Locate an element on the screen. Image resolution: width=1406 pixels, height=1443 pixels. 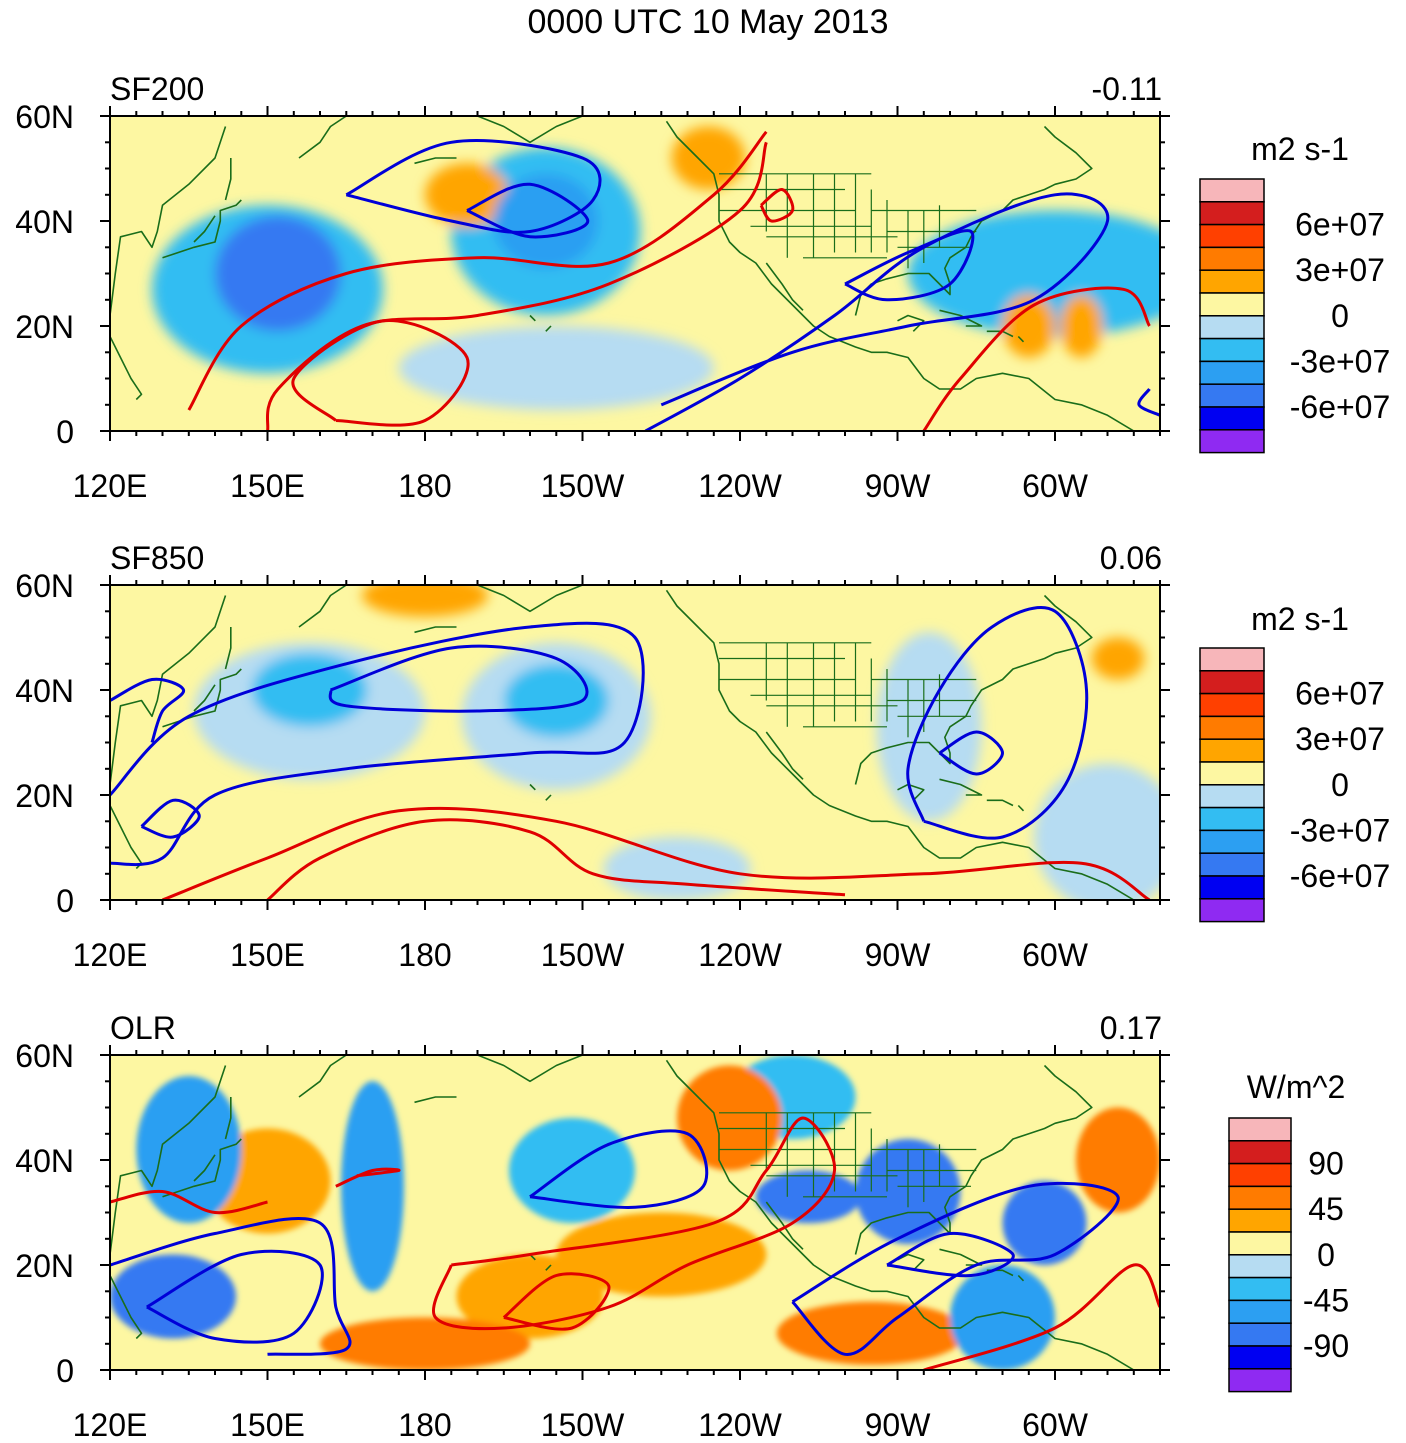
colorbar-units-sf850: m2 s-1 is located at coordinates (1300, 619).